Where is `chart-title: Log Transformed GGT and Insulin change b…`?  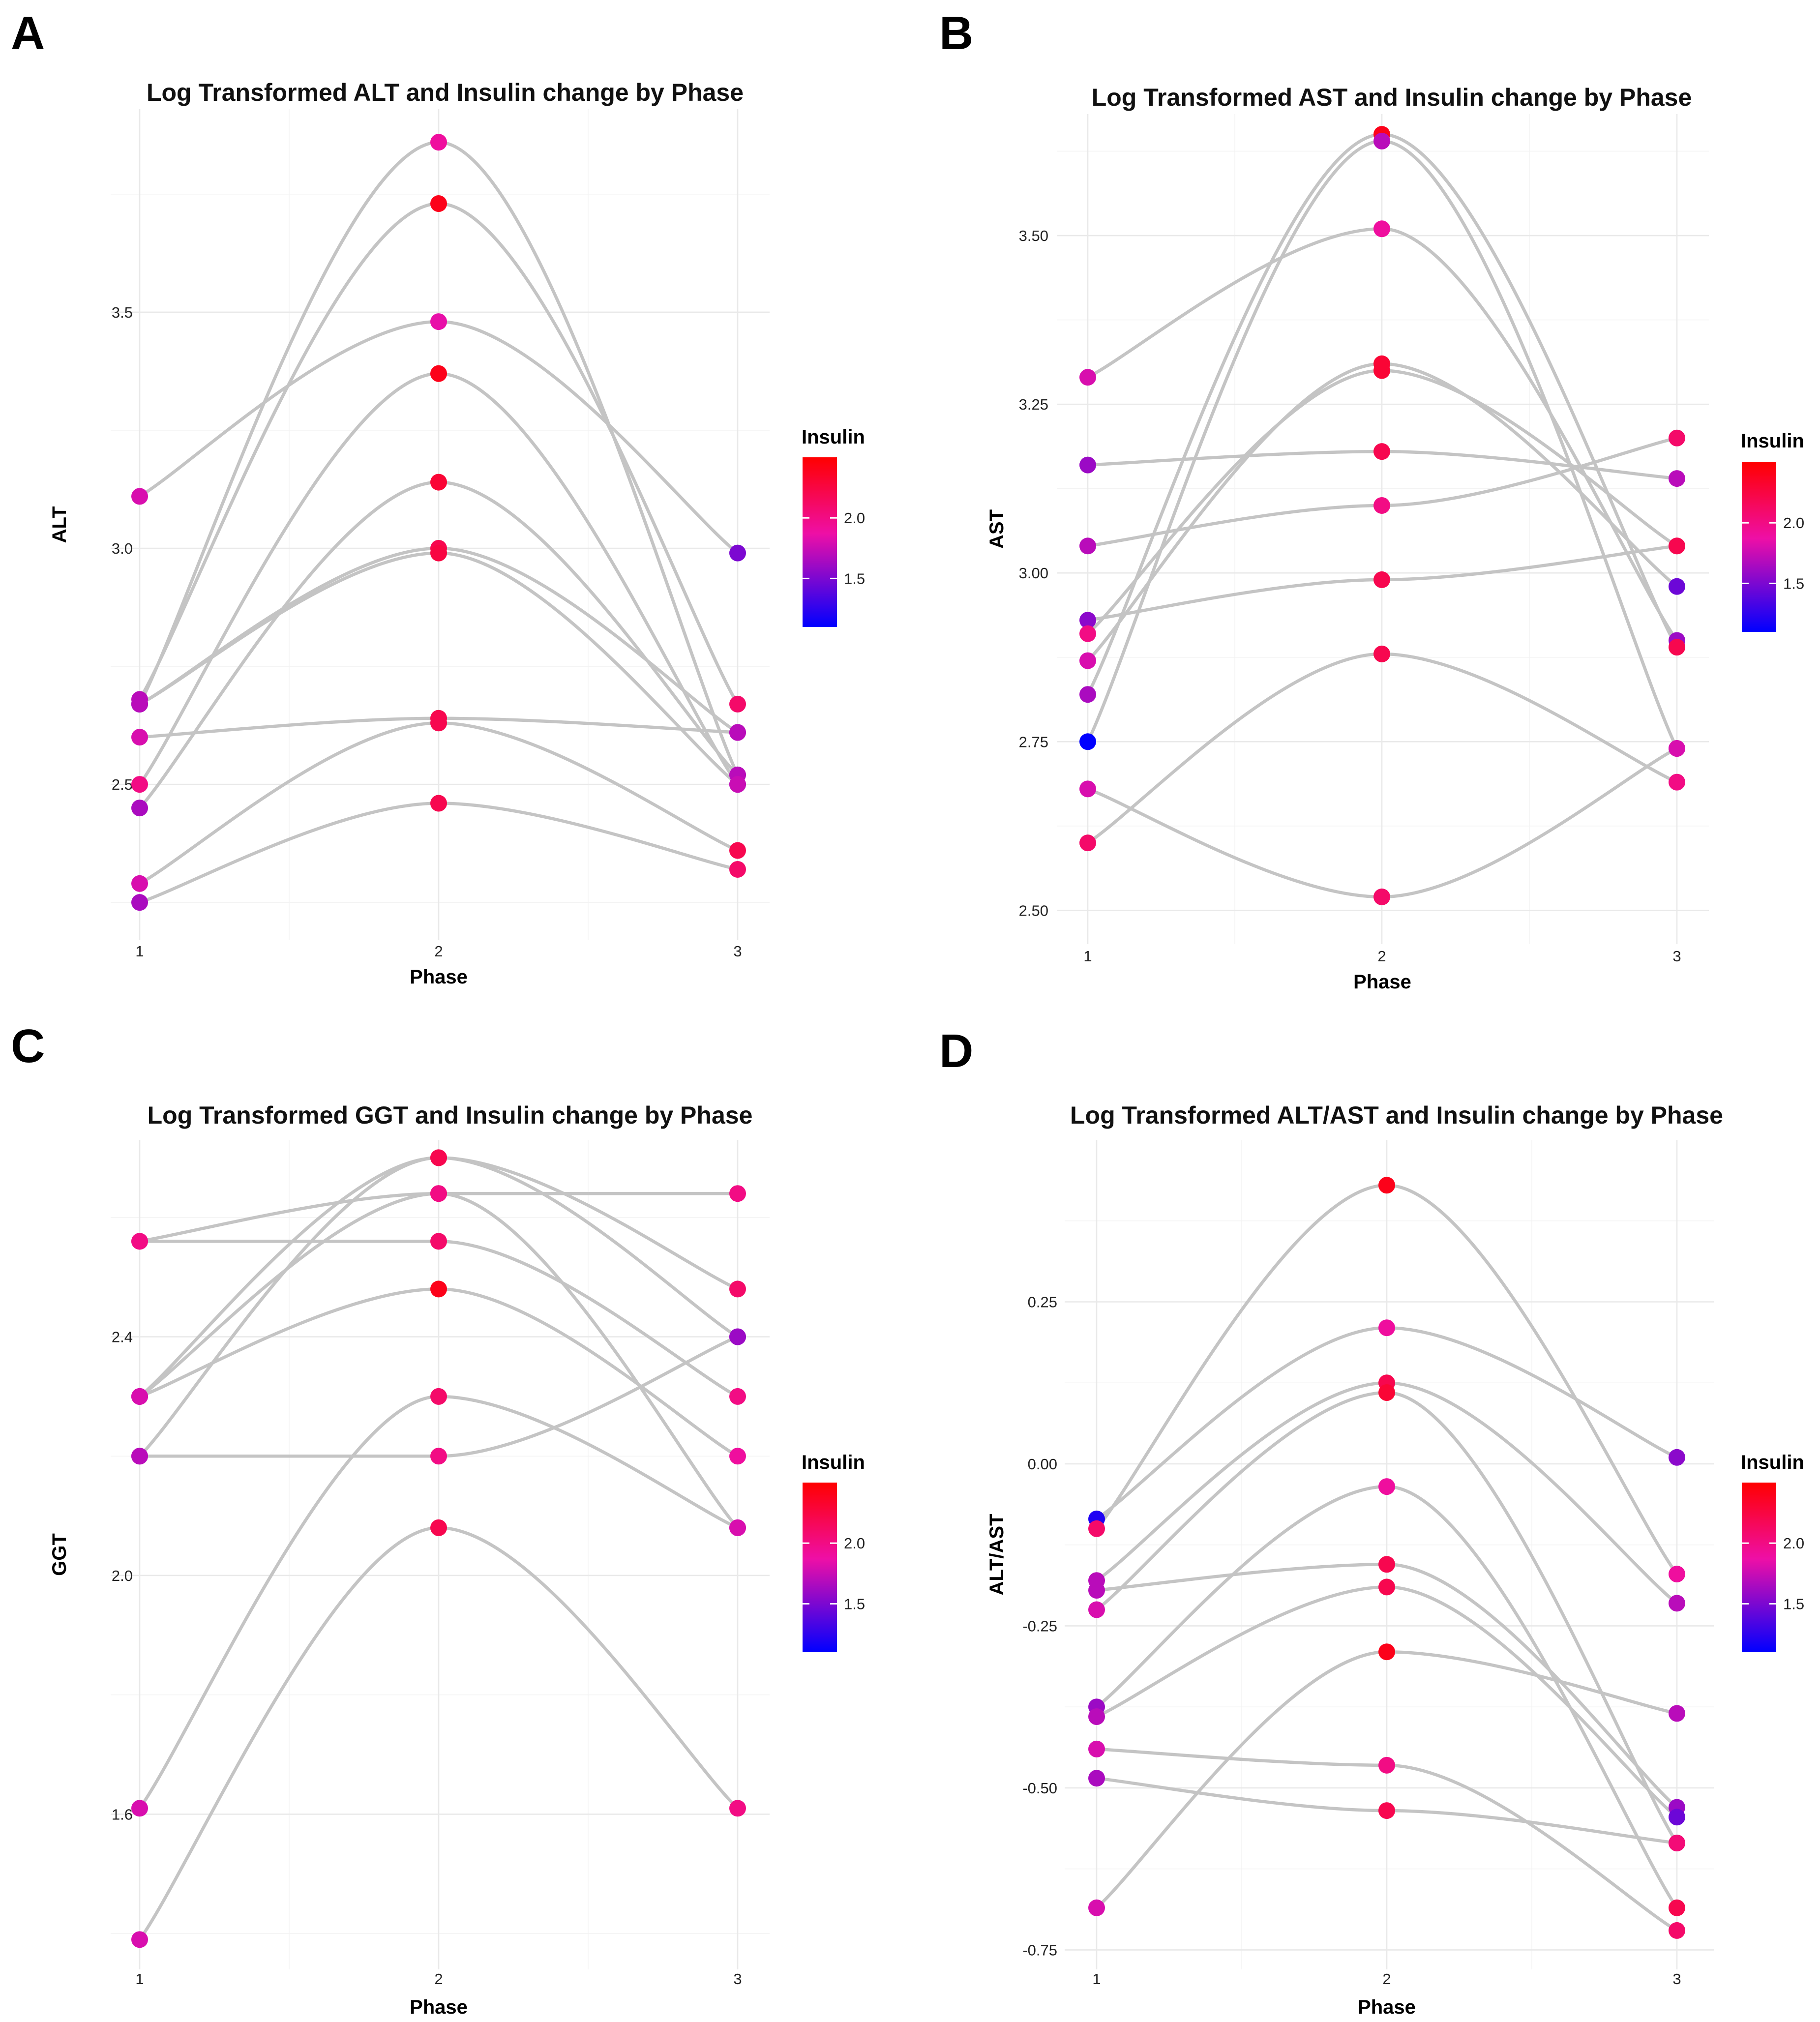 chart-title: Log Transformed GGT and Insulin change b… is located at coordinates (450, 1115).